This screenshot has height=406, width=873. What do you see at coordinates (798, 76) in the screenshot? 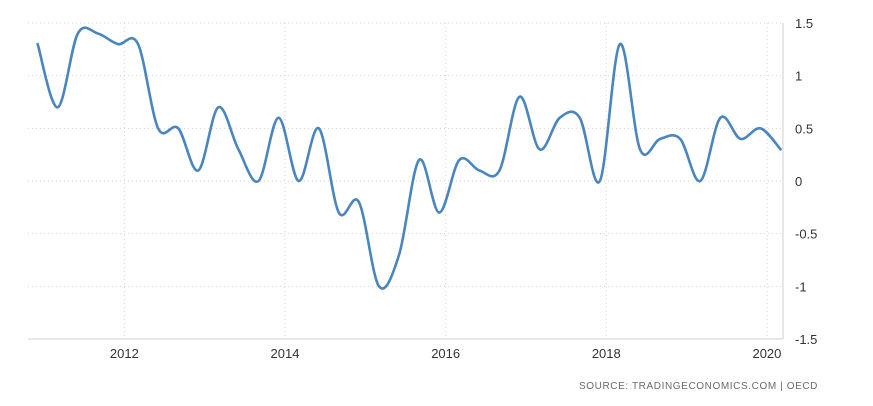
I see `y-tick-label: 1` at bounding box center [798, 76].